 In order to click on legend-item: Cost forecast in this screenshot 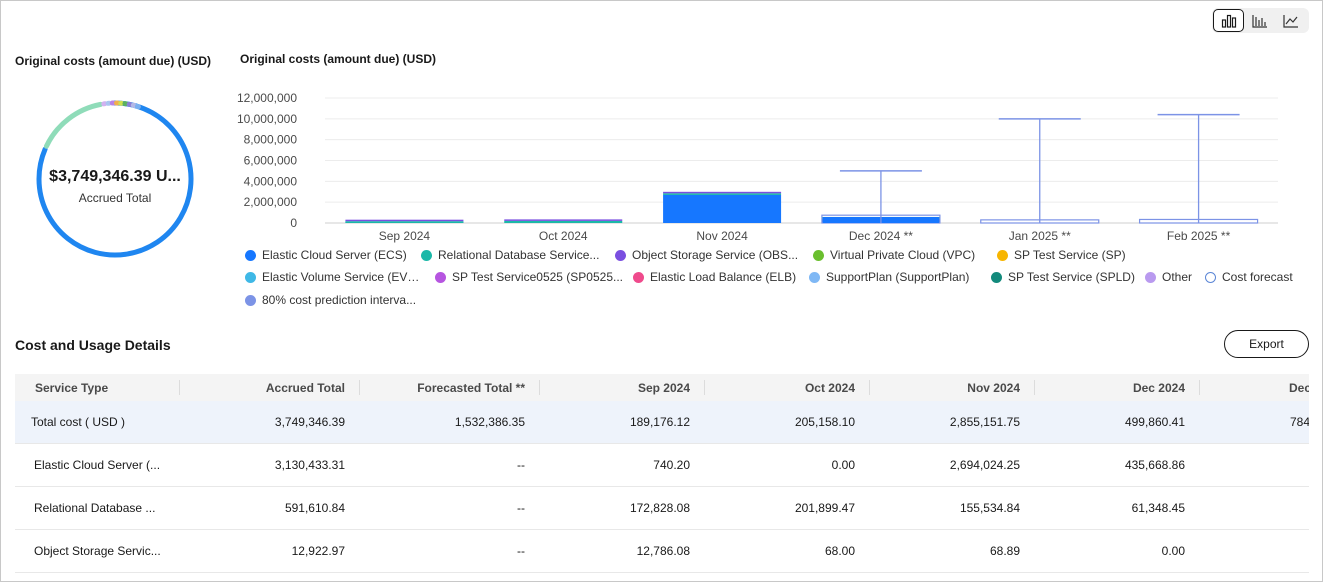, I will do `click(1255, 277)`.